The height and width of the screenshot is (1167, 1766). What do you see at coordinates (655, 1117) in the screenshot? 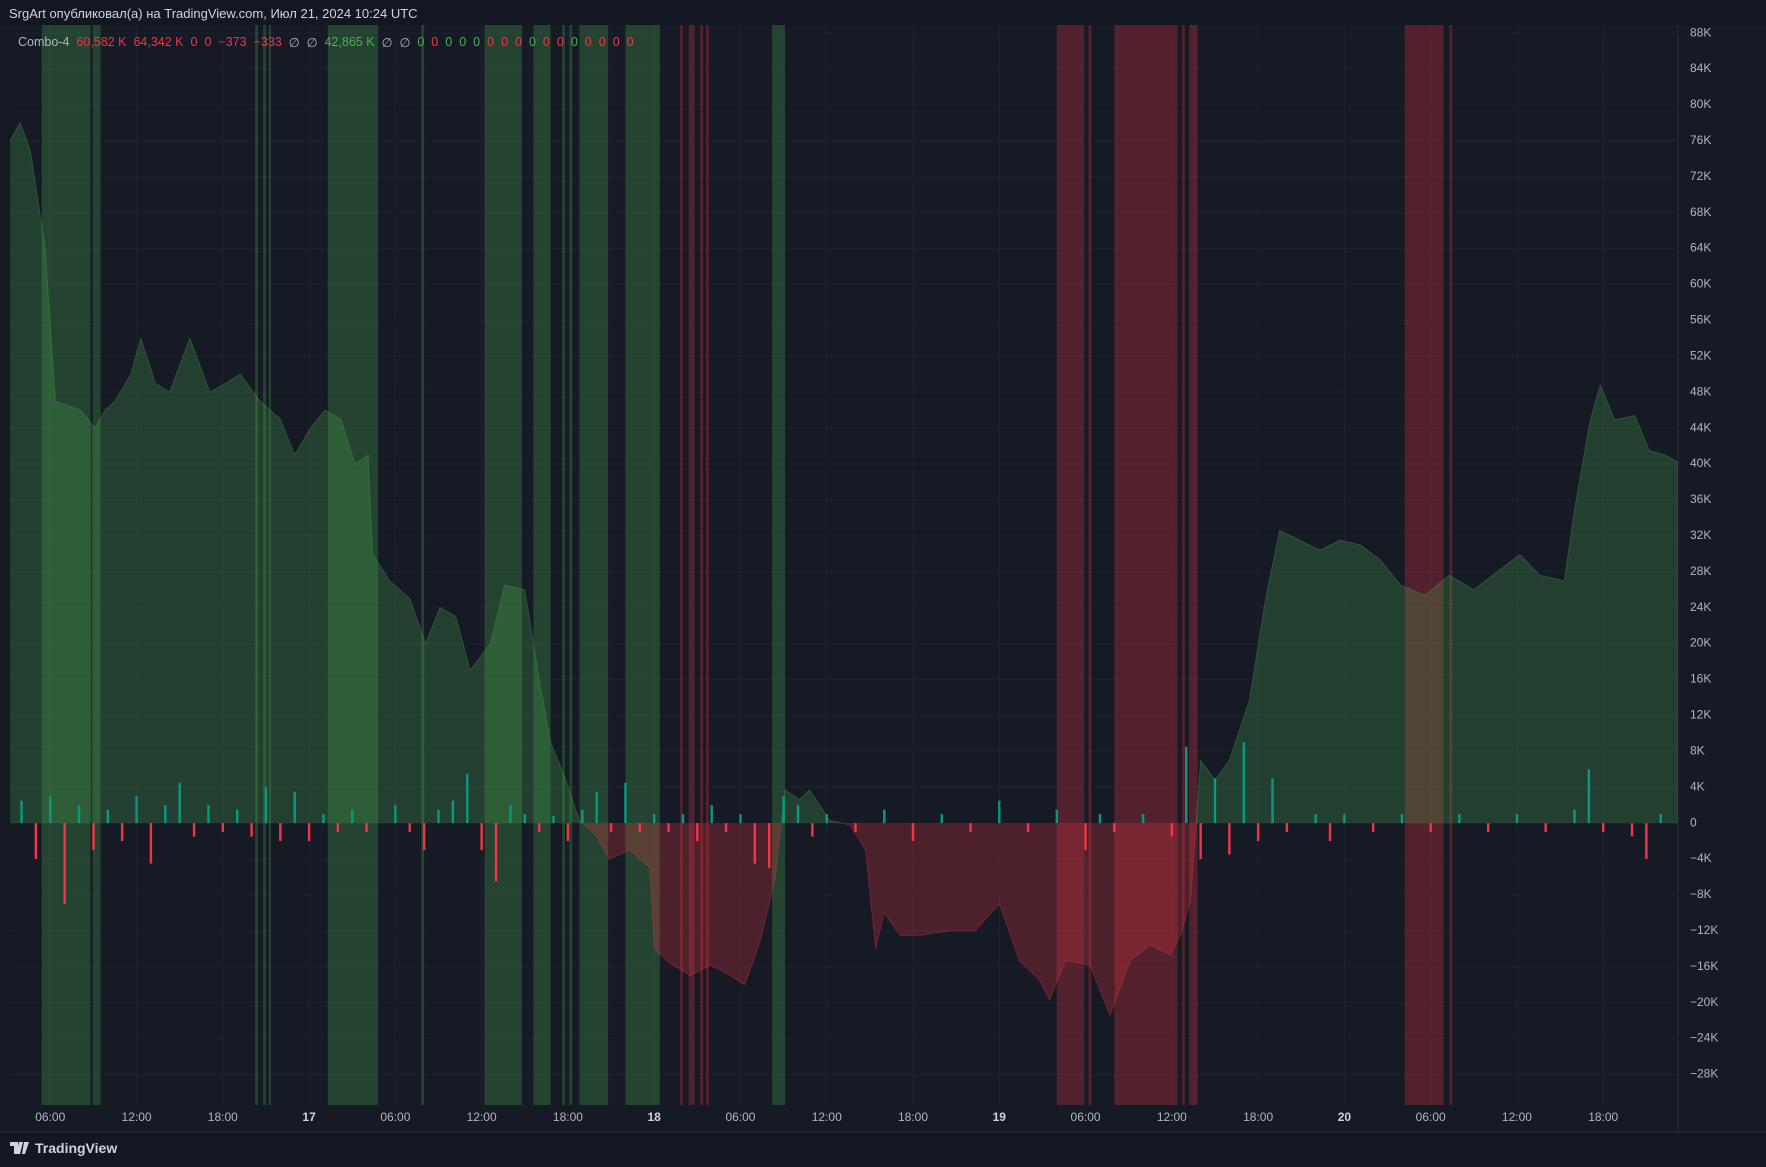
I see `x-tick-label: 18` at bounding box center [655, 1117].